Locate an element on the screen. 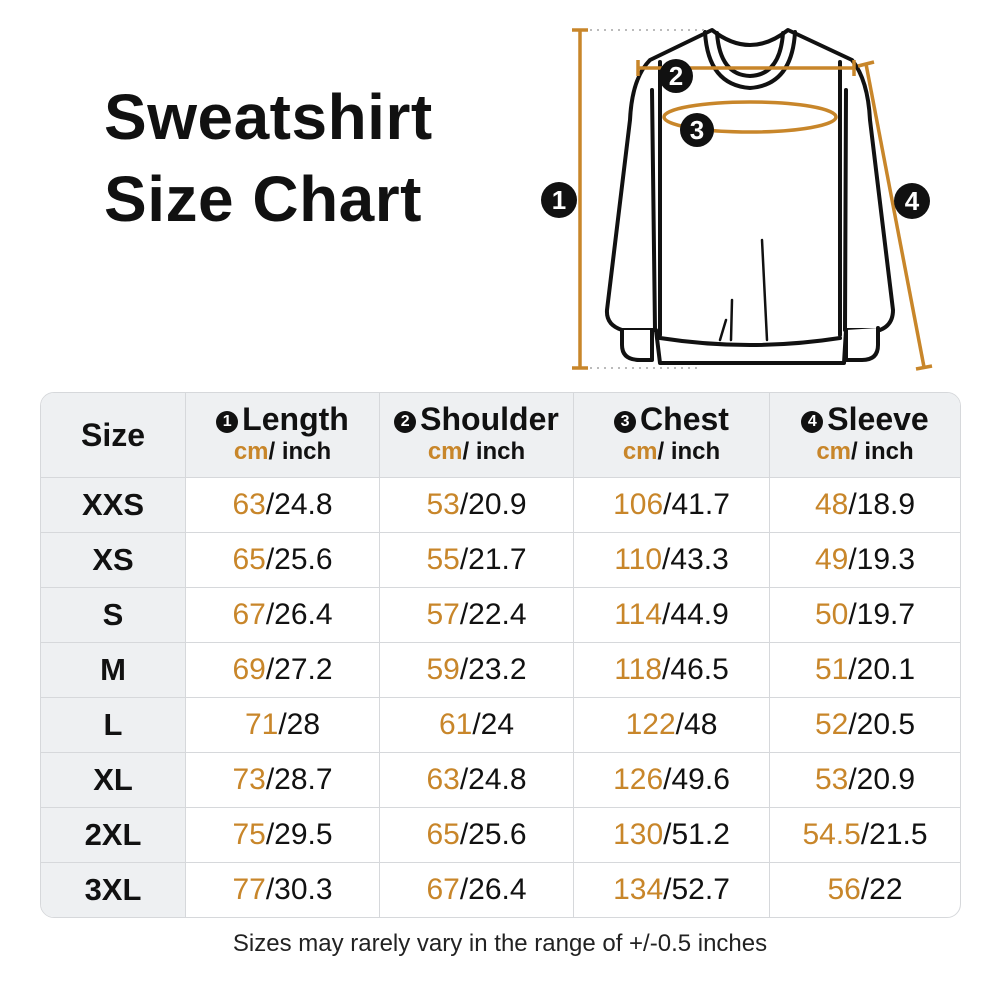  cm-value: 48 is located at coordinates (831, 504).